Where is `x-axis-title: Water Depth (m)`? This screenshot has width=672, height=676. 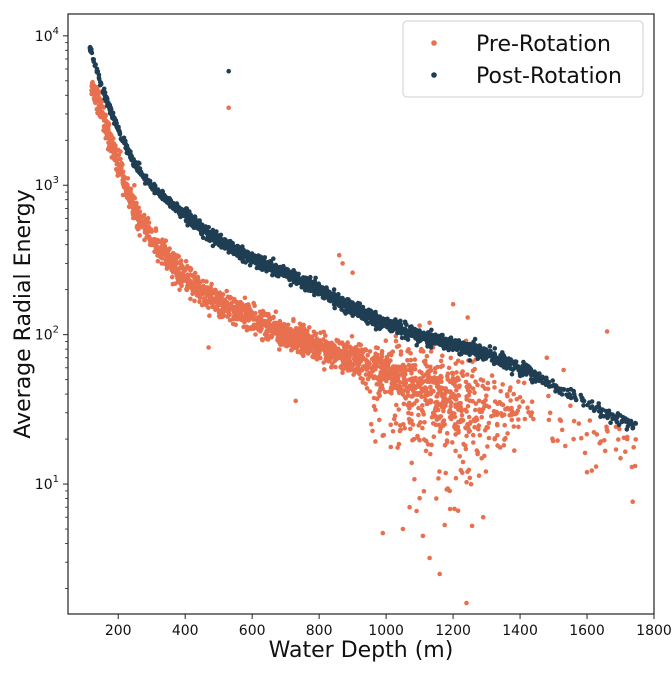 x-axis-title: Water Depth (m) is located at coordinates (361, 650).